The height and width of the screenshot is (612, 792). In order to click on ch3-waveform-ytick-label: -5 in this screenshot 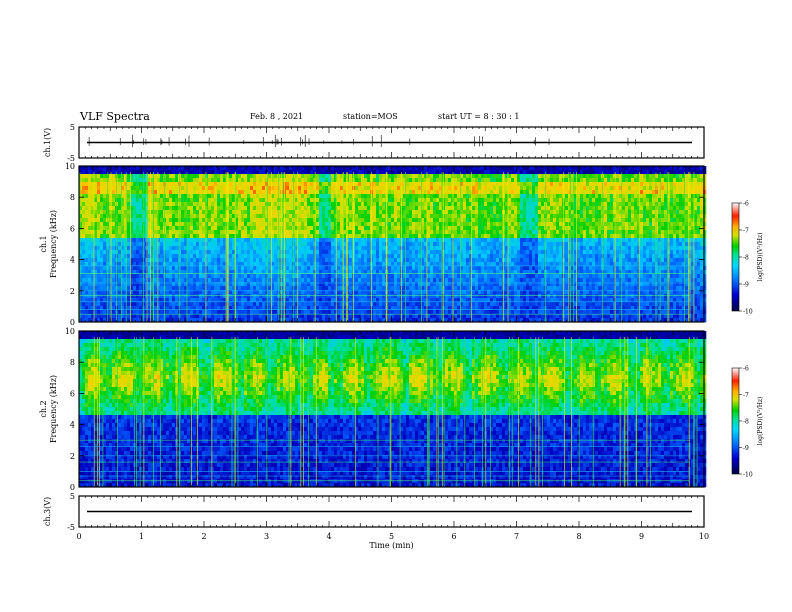, I will do `click(71, 527)`.